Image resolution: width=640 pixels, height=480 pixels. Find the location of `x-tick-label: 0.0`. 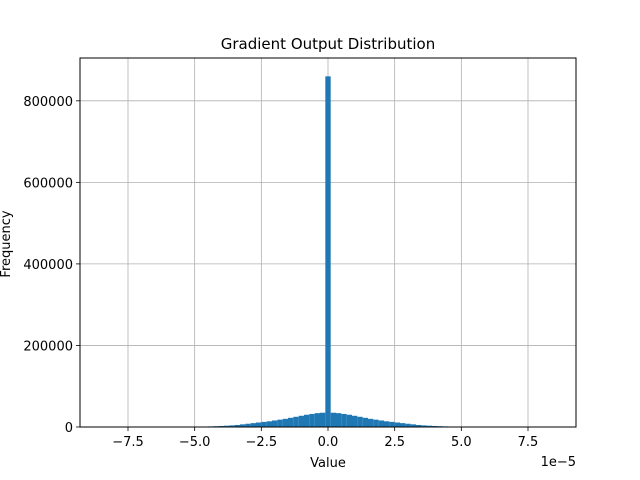

x-tick-label: 0.0 is located at coordinates (328, 442).